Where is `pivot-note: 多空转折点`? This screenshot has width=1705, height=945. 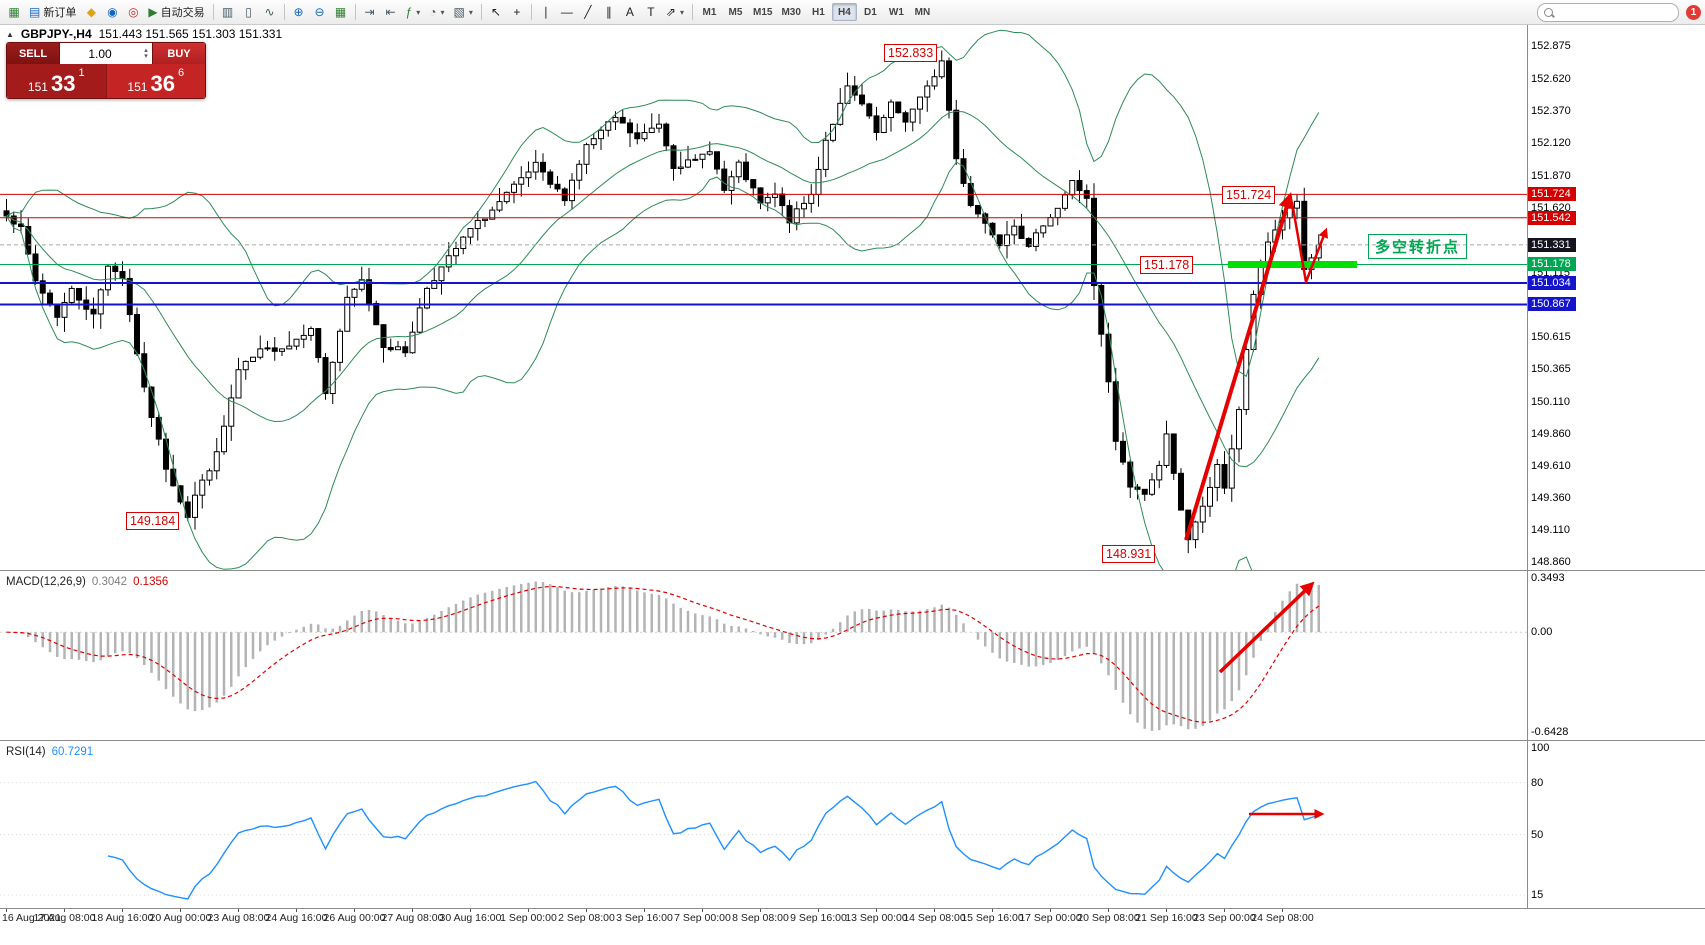 pivot-note: 多空转折点 is located at coordinates (1418, 246).